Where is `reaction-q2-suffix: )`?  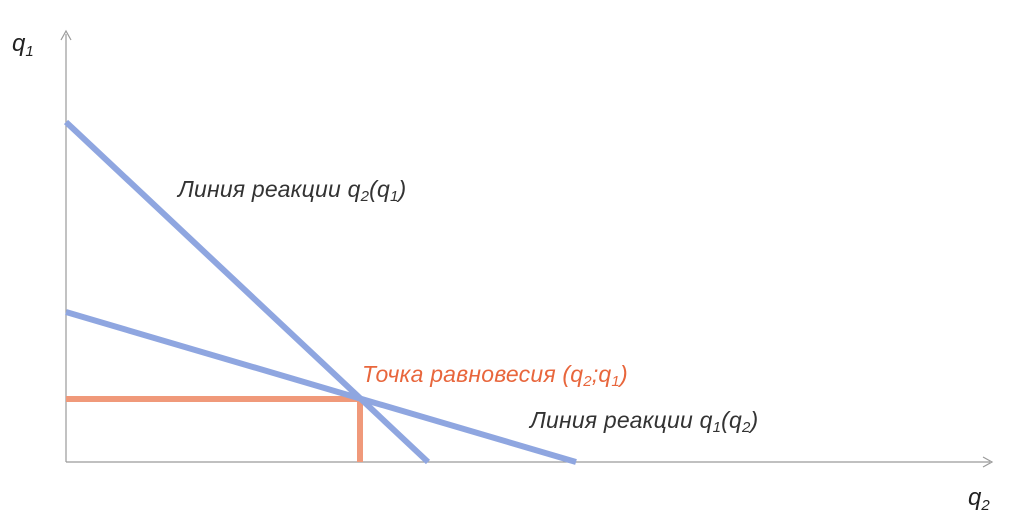 reaction-q2-suffix: ) is located at coordinates (402, 189).